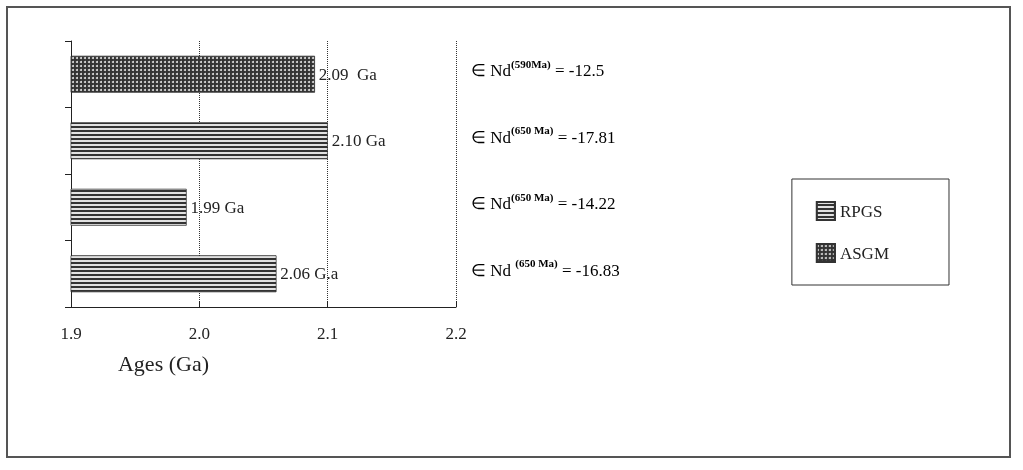  What do you see at coordinates (358, 141) in the screenshot?
I see `data-label: 2.10 Ga` at bounding box center [358, 141].